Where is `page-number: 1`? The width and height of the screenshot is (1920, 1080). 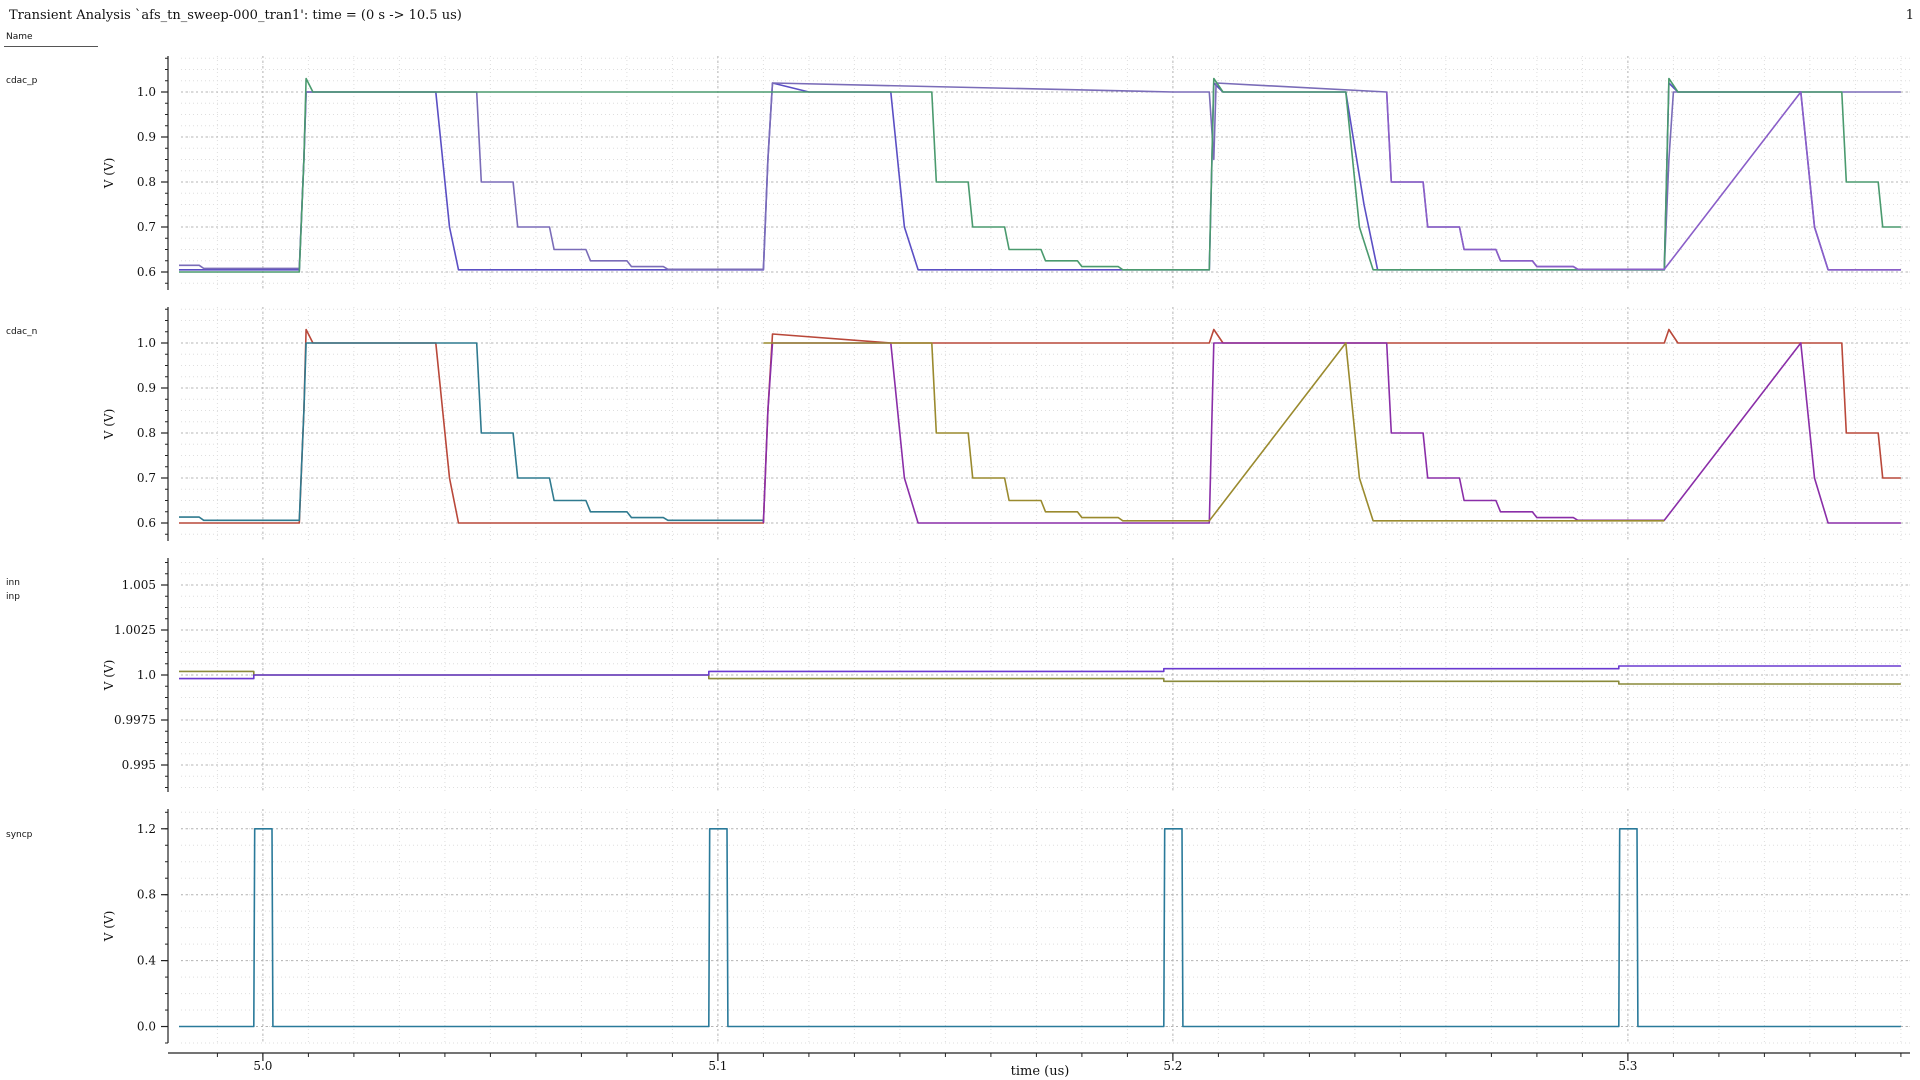 page-number: 1 is located at coordinates (1909, 15).